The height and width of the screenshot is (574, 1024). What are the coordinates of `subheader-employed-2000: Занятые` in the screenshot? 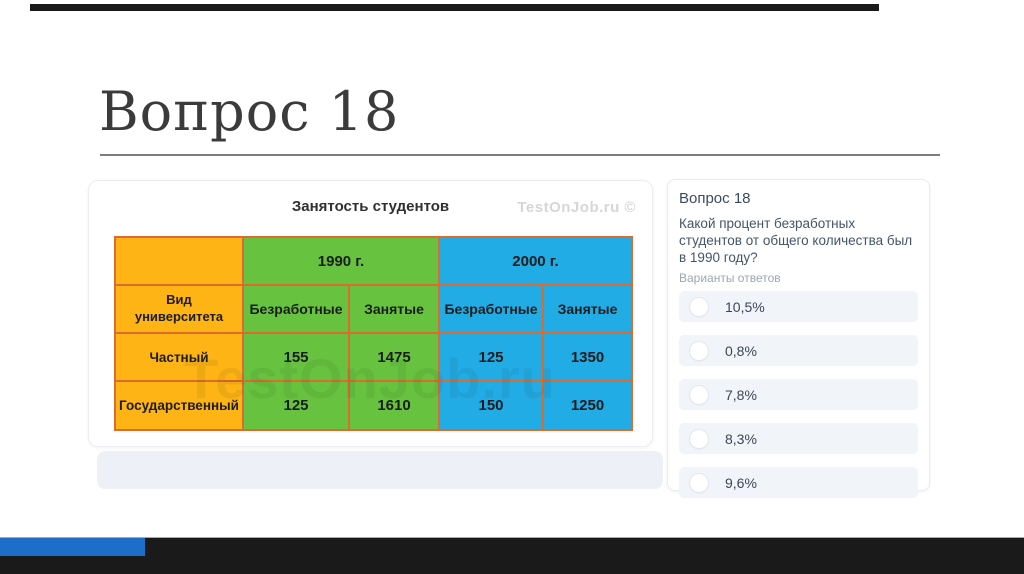 It's located at (587, 309).